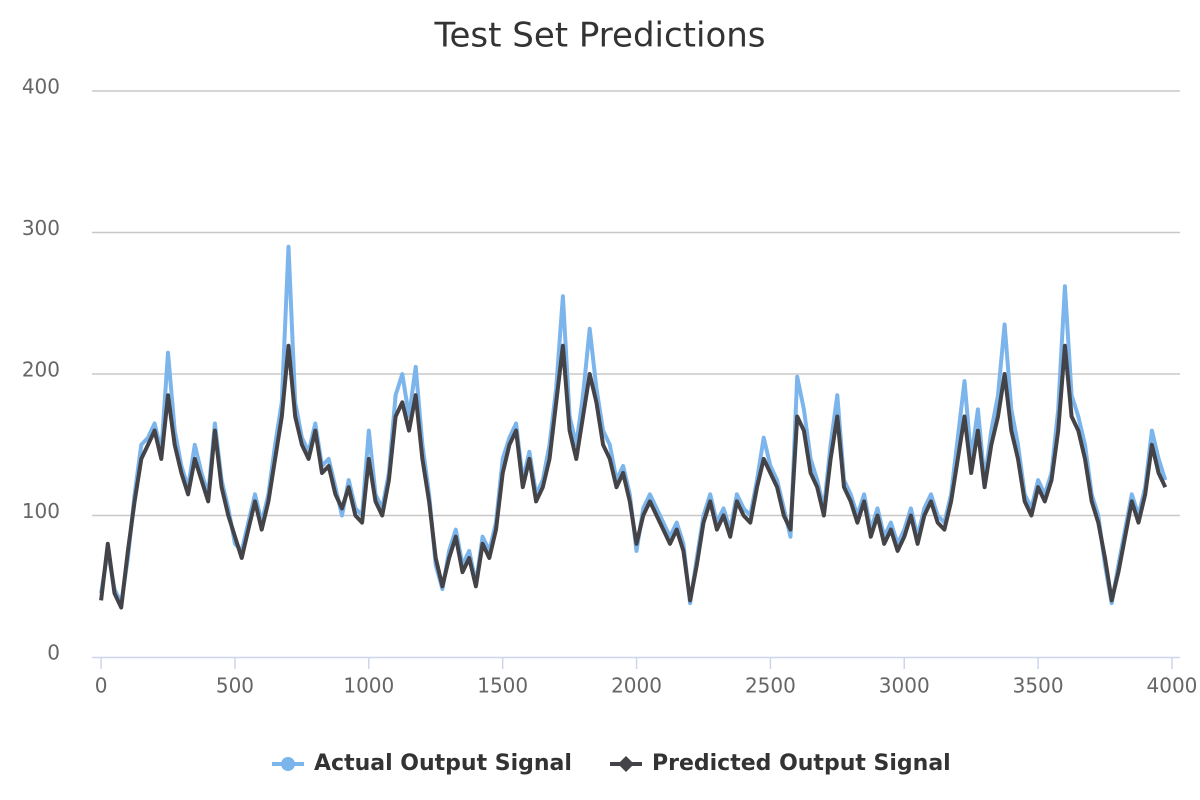 Image resolution: width=1200 pixels, height=800 pixels. What do you see at coordinates (53, 653) in the screenshot?
I see `y-tick-label: 0` at bounding box center [53, 653].